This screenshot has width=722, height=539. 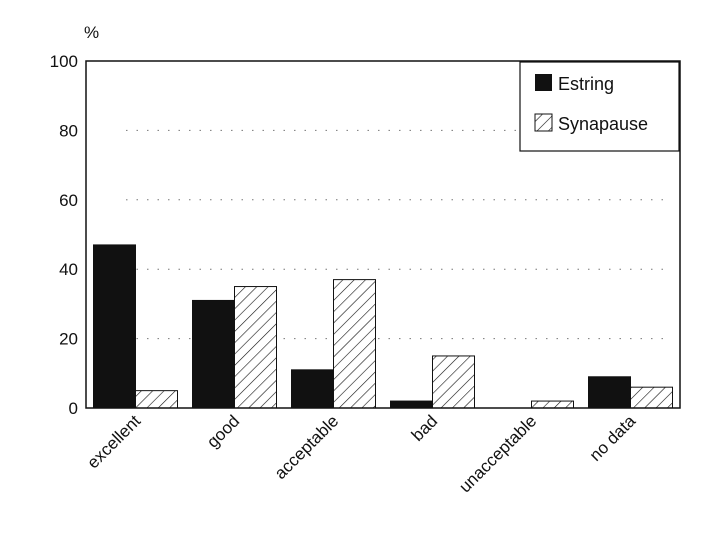 What do you see at coordinates (599, 106) in the screenshot?
I see `legend: Estring Synapause` at bounding box center [599, 106].